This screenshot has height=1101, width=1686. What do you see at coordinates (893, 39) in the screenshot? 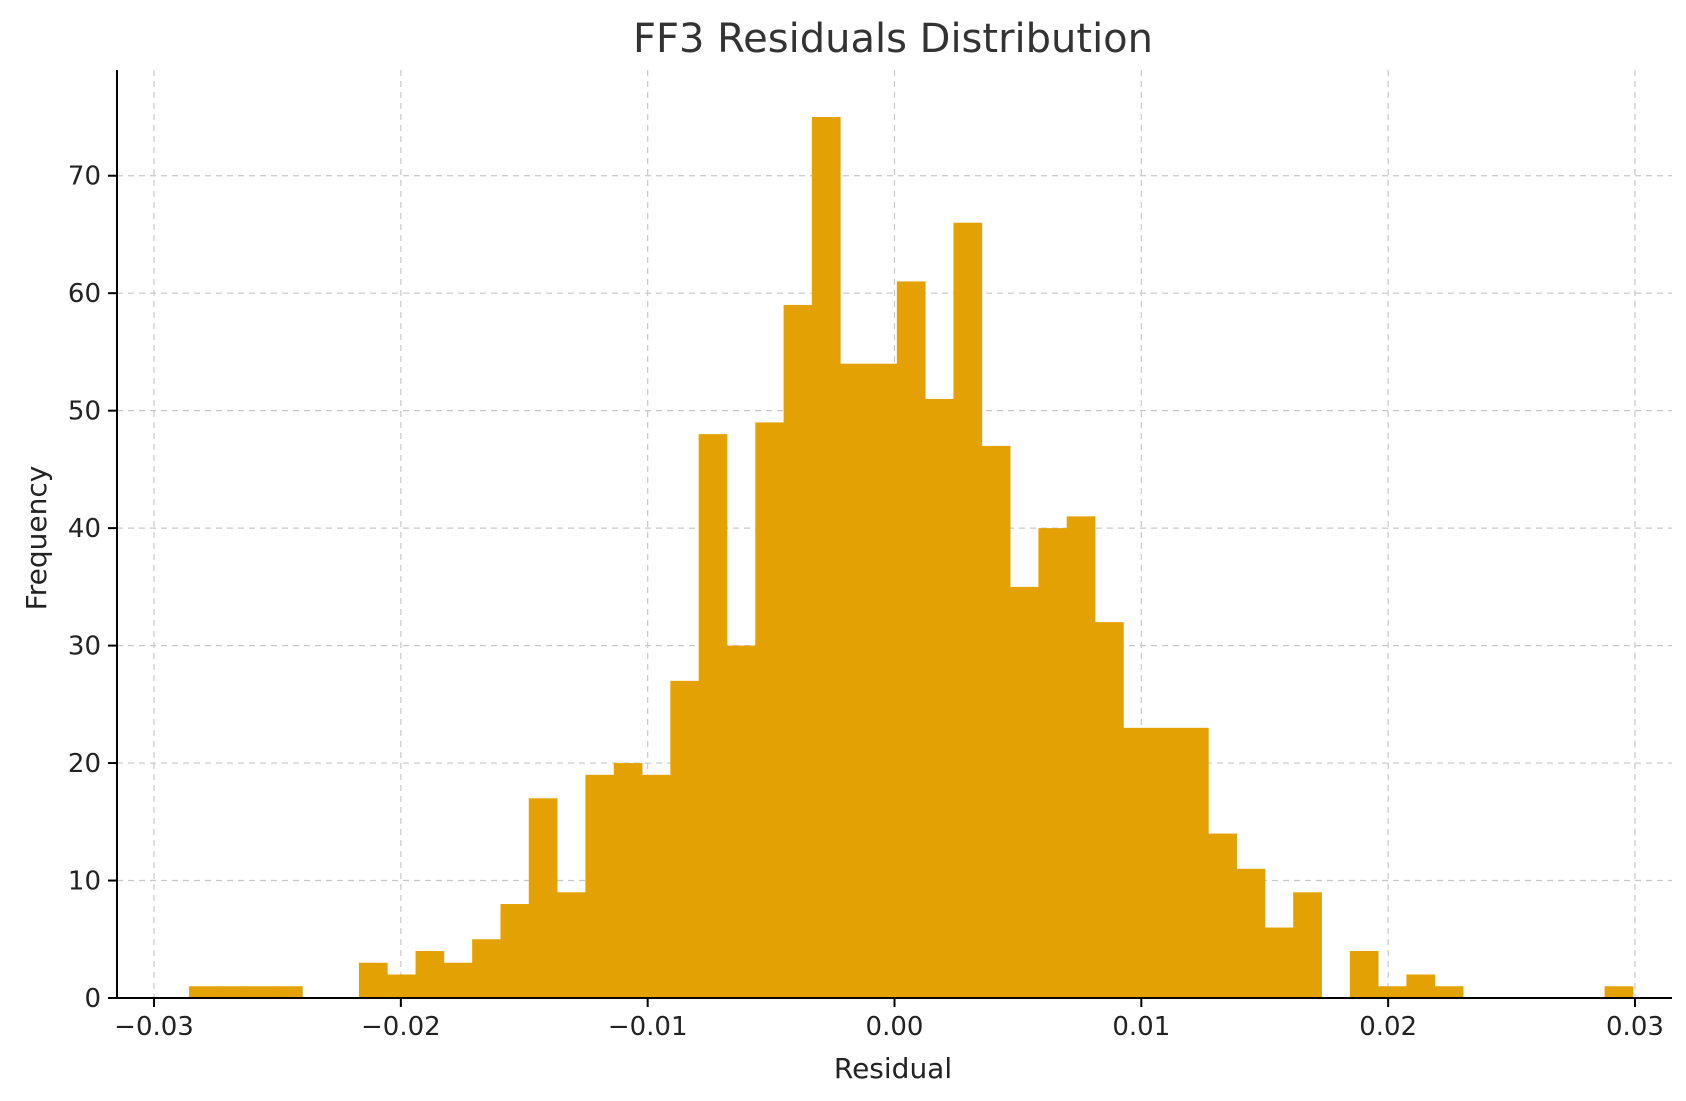
I see `chart-title: FF3 Residuals Distribution` at bounding box center [893, 39].